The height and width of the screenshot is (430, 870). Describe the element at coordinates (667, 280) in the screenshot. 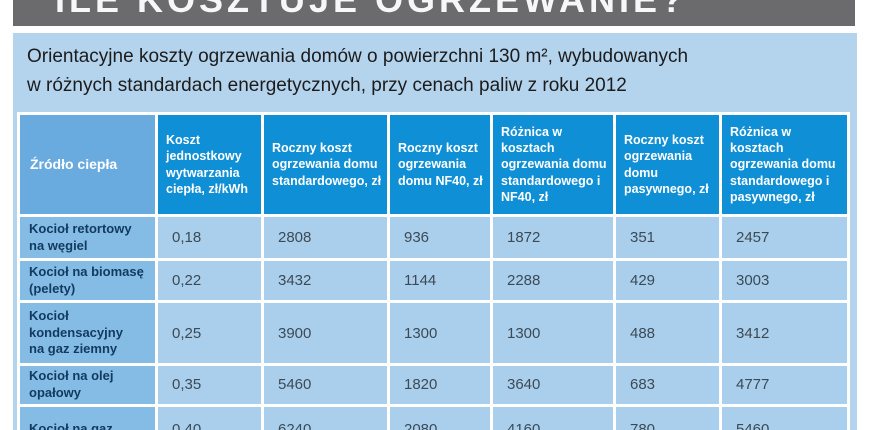

I see `value-cell: 429` at that location.